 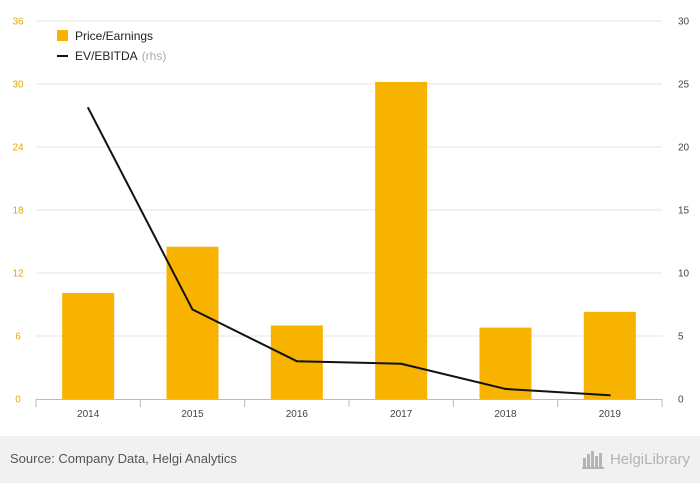 I want to click on ev-ebitda-point-2014, so click(x=88, y=107).